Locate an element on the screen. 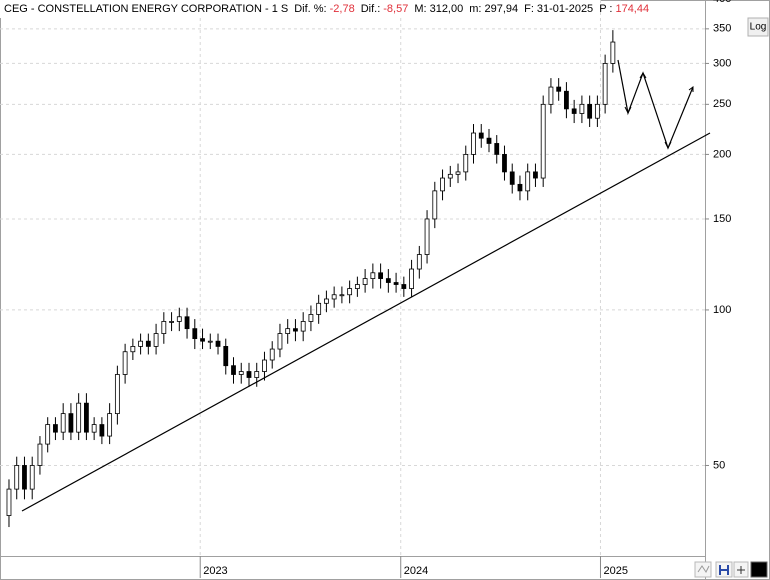  field-value: 297,94 is located at coordinates (501, 9).